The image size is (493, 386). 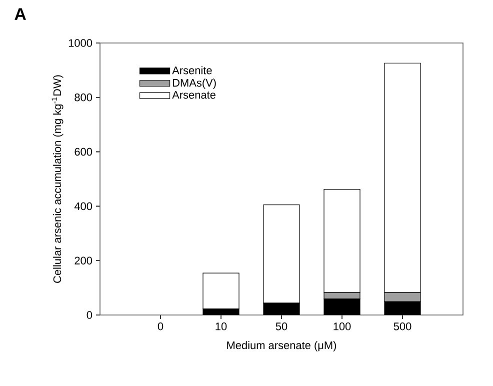 I want to click on x-tick-label: 50, so click(x=282, y=326).